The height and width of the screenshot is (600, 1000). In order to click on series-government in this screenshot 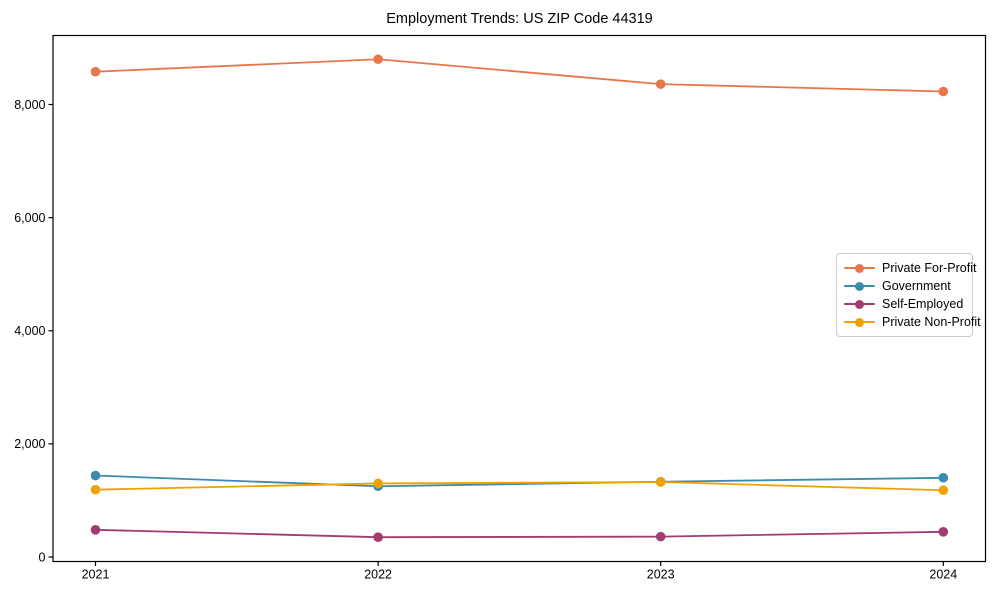, I will do `click(519, 481)`.